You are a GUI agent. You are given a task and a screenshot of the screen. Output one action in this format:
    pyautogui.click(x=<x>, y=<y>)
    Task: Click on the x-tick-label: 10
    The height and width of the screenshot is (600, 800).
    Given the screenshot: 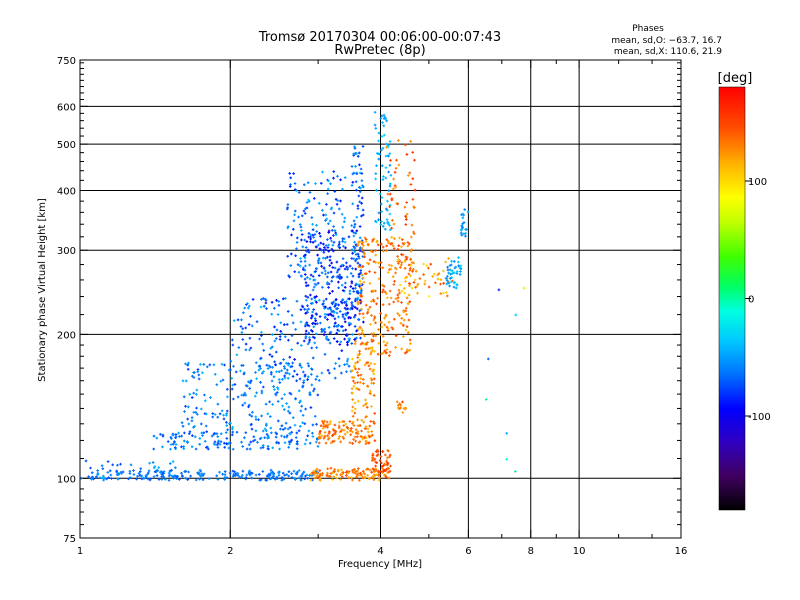 What is the action you would take?
    pyautogui.click(x=579, y=551)
    